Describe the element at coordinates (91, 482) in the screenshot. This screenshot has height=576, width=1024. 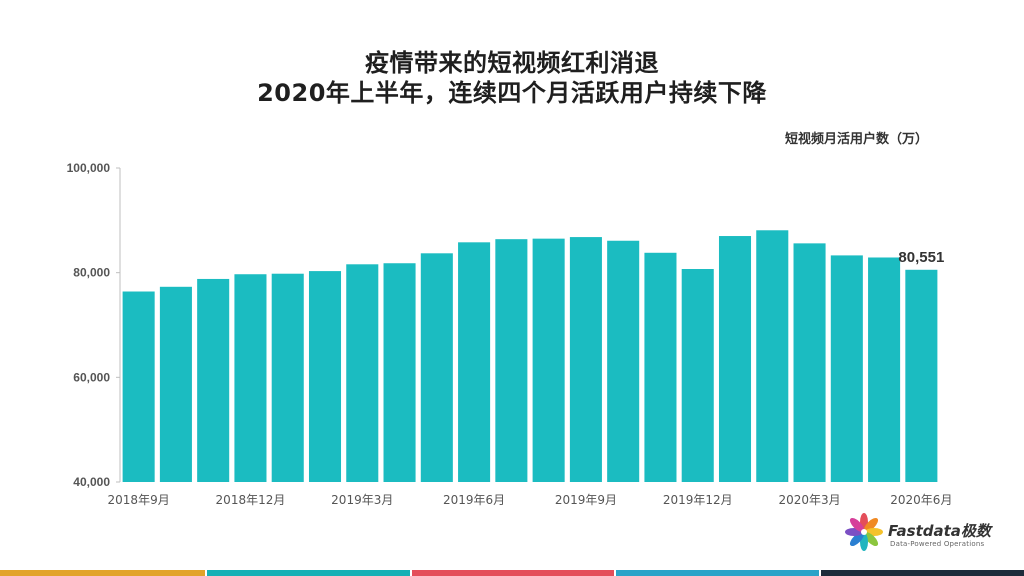
I see `y-tick-label: 40,000` at that location.